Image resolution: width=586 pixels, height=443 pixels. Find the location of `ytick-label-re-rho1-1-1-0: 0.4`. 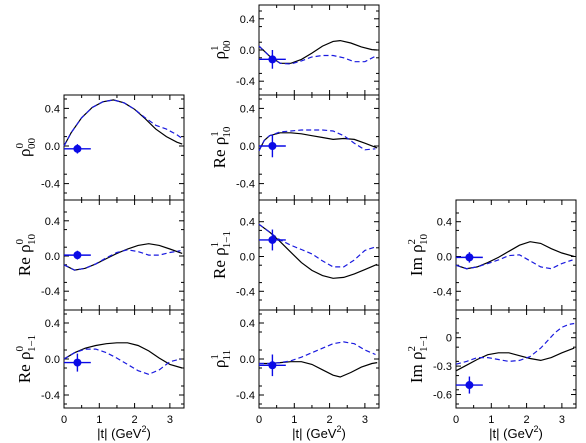

ytick-label-re-rho1-1-1-0: 0.4 is located at coordinates (247, 223).